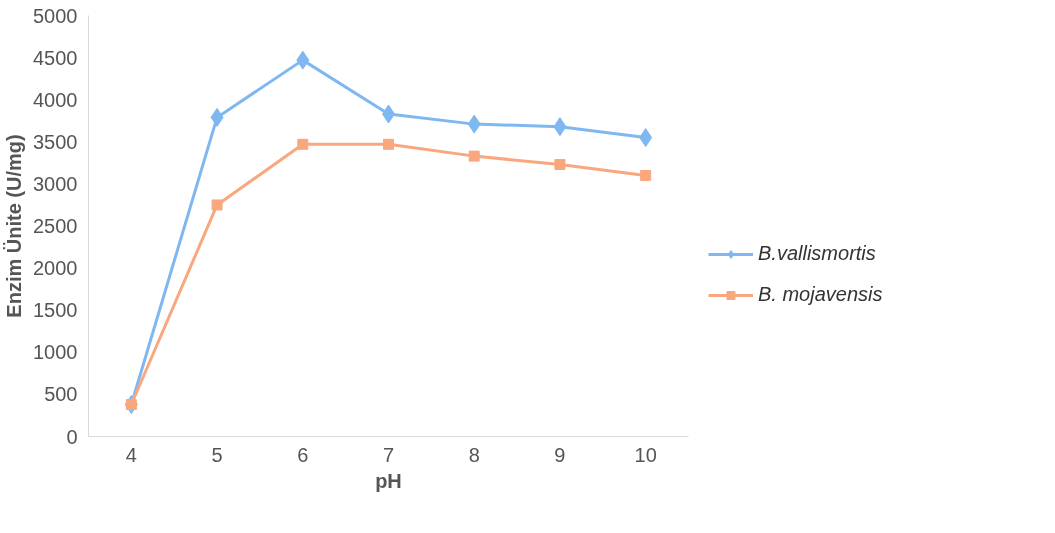 This screenshot has height=533, width=1055. Describe the element at coordinates (72, 436) in the screenshot. I see `y-tick-label: 0` at that location.